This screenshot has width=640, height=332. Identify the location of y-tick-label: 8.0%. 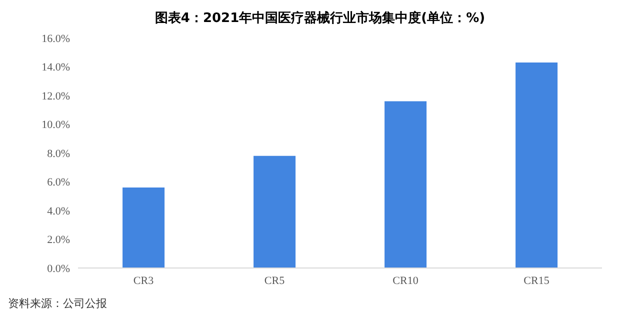
(58, 154).